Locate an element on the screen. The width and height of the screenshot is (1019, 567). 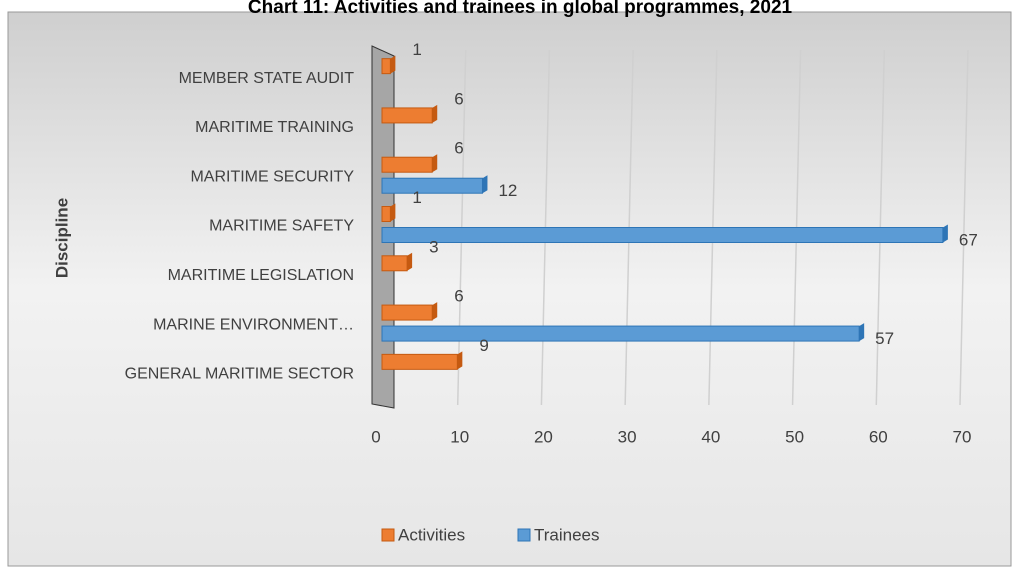
category-label: MARITIME LEGISLATION is located at coordinates (261, 275).